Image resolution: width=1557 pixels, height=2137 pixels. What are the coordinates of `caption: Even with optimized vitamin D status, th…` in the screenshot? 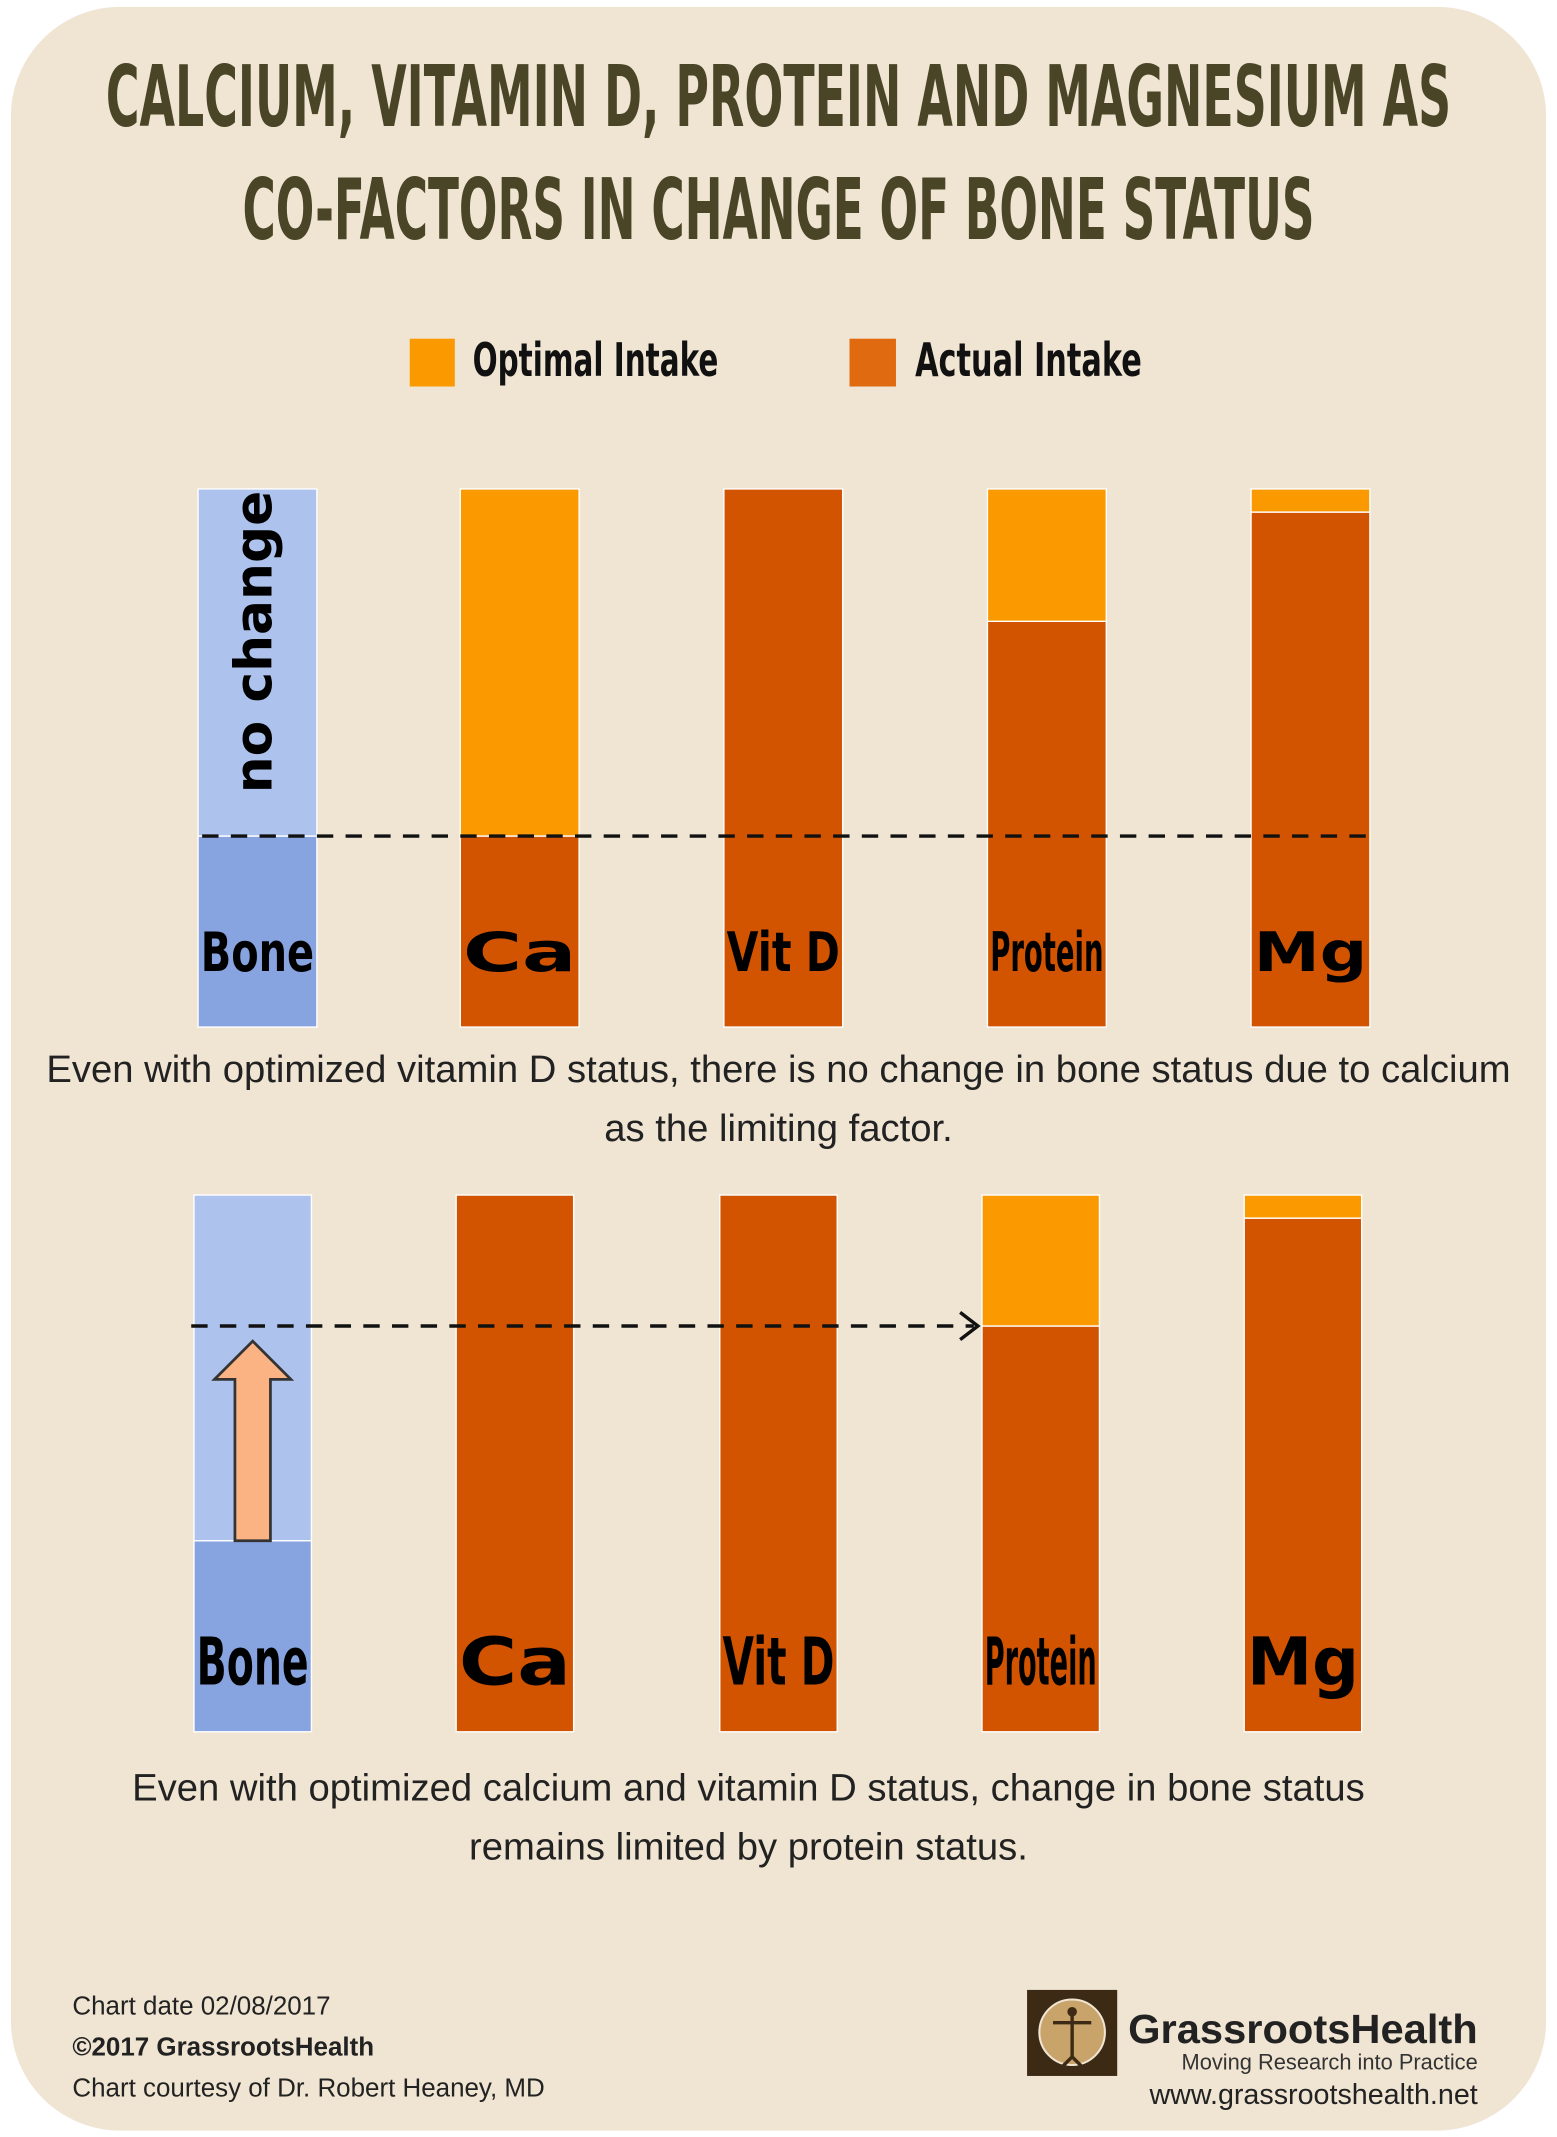 It's located at (778, 1069).